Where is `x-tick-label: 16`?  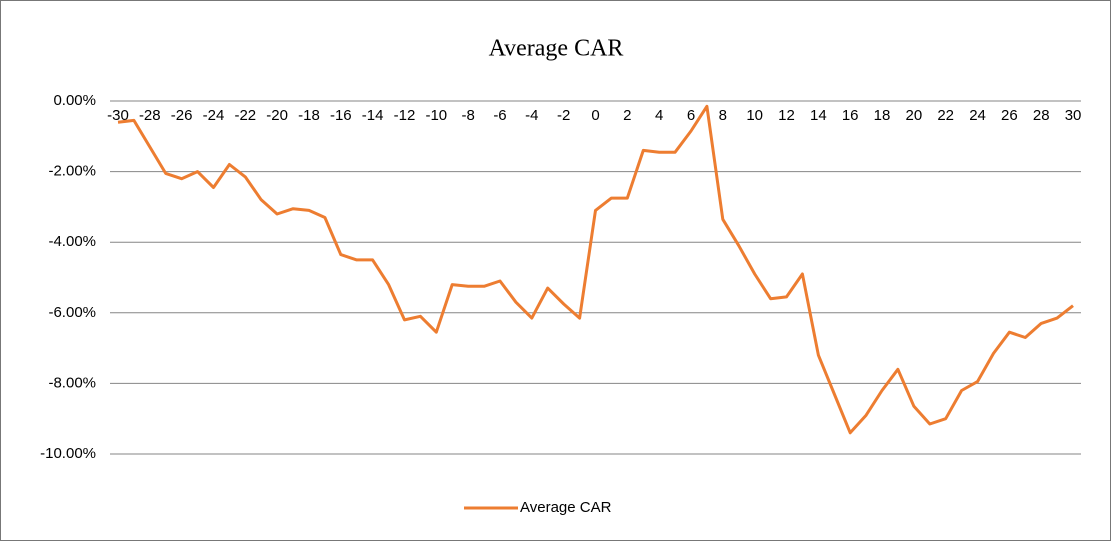
x-tick-label: 16 is located at coordinates (850, 115).